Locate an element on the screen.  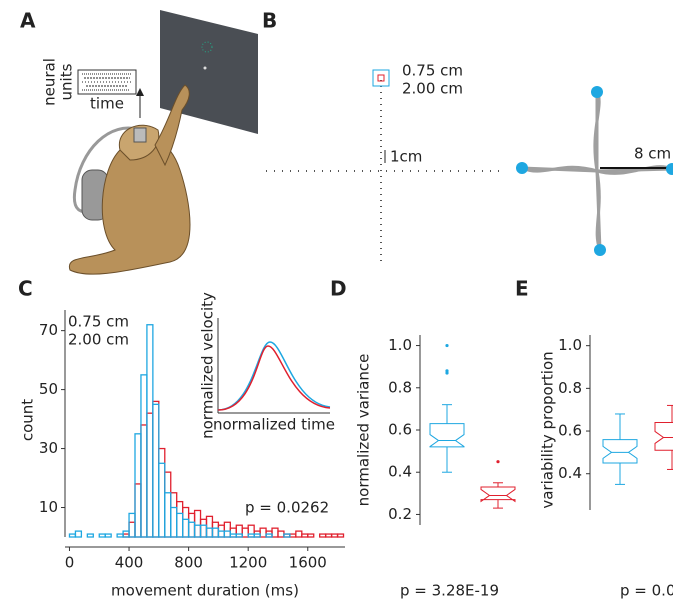
x-tick-label: 800 is located at coordinates (188, 563).